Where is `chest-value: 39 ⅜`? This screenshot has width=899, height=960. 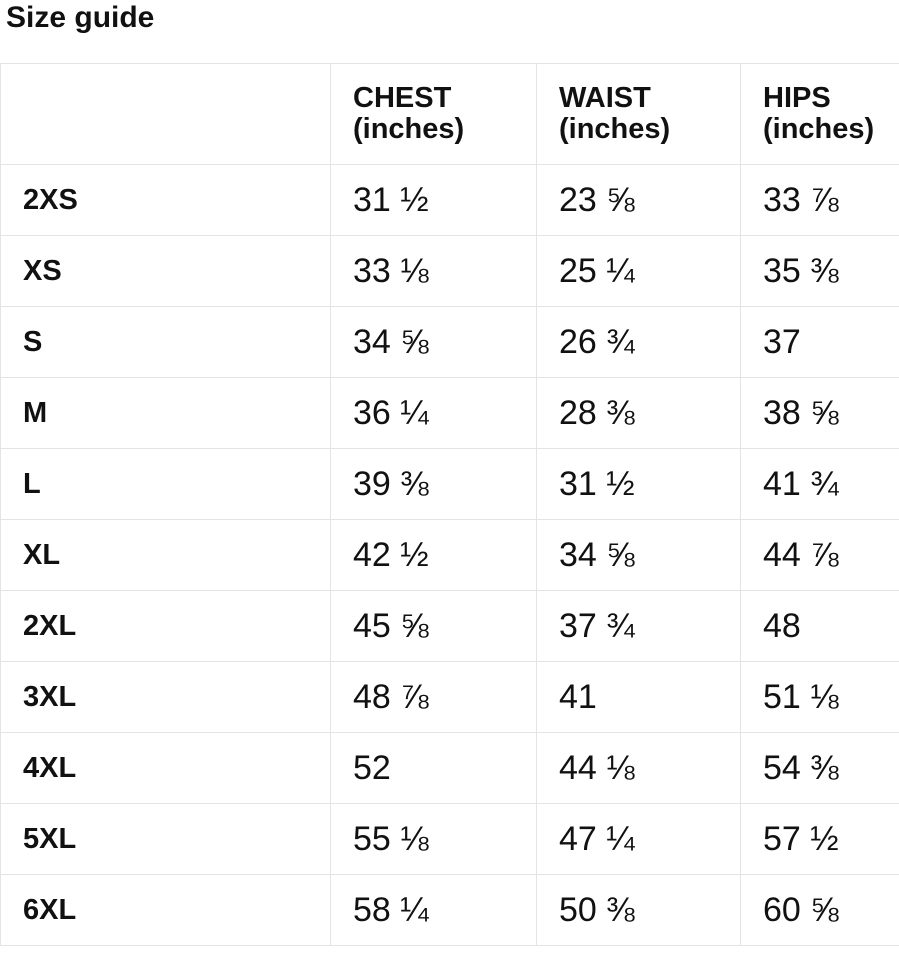
chest-value: 39 ⅜ is located at coordinates (433, 484).